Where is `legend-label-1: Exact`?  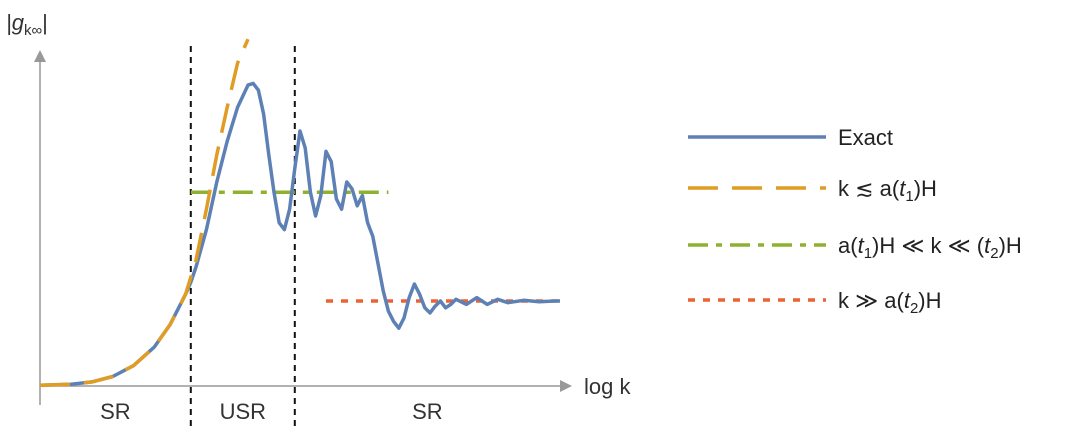 legend-label-1: Exact is located at coordinates (865, 137).